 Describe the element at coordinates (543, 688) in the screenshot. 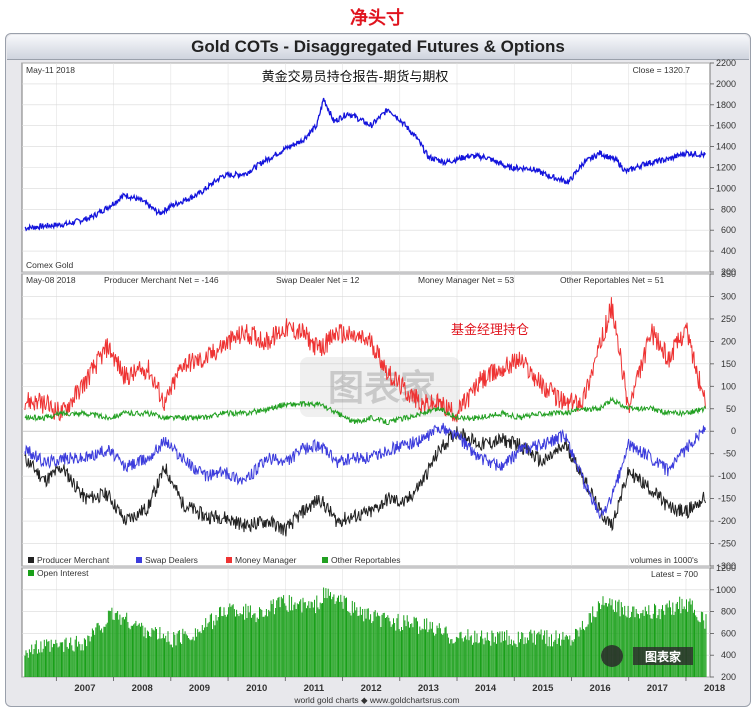

I see `x-tick-label-8: 2015` at that location.